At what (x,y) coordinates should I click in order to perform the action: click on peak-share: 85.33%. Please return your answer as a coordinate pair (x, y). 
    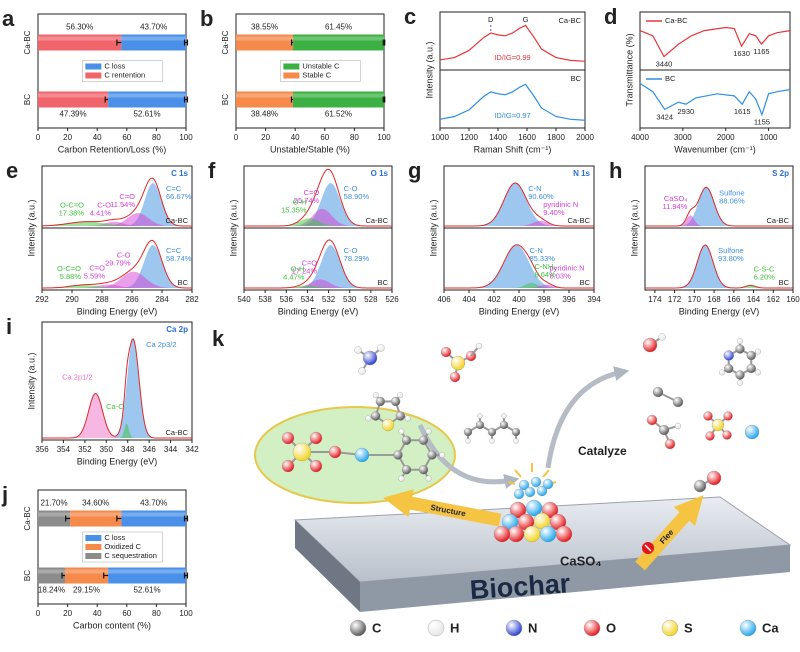
    Looking at the image, I should click on (543, 258).